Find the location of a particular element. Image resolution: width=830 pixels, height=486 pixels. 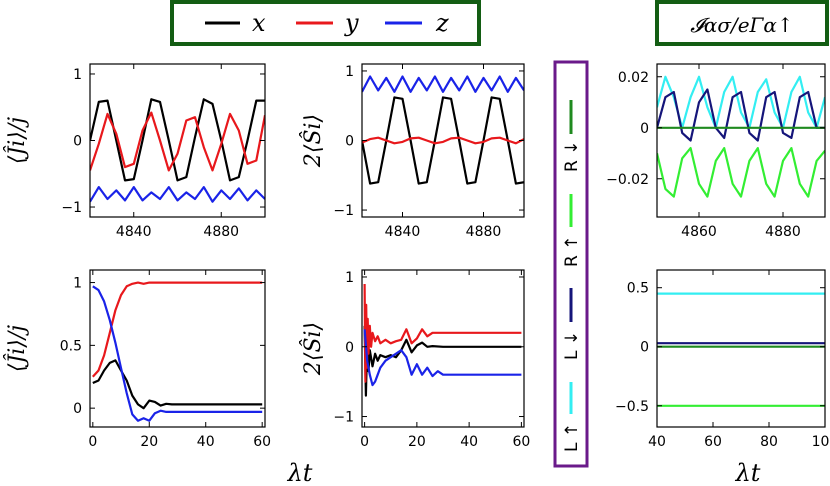

x-axis-label-right: λt is located at coordinates (748, 472).